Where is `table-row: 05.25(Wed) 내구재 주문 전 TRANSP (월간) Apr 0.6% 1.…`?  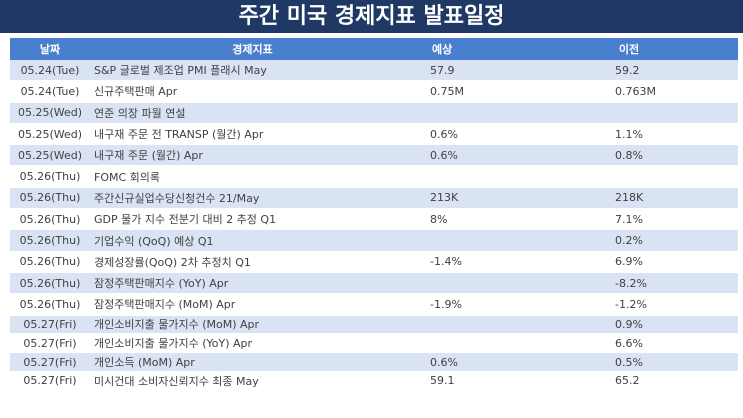
table-row: 05.25(Wed) 내구재 주문 전 TRANSP (월간) Apr 0.6% 1.… is located at coordinates (374, 134).